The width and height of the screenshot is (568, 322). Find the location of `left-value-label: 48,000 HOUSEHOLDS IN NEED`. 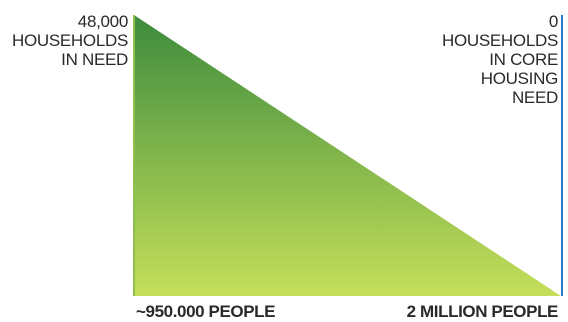

left-value-label: 48,000 HOUSEHOLDS IN NEED is located at coordinates (70, 40).